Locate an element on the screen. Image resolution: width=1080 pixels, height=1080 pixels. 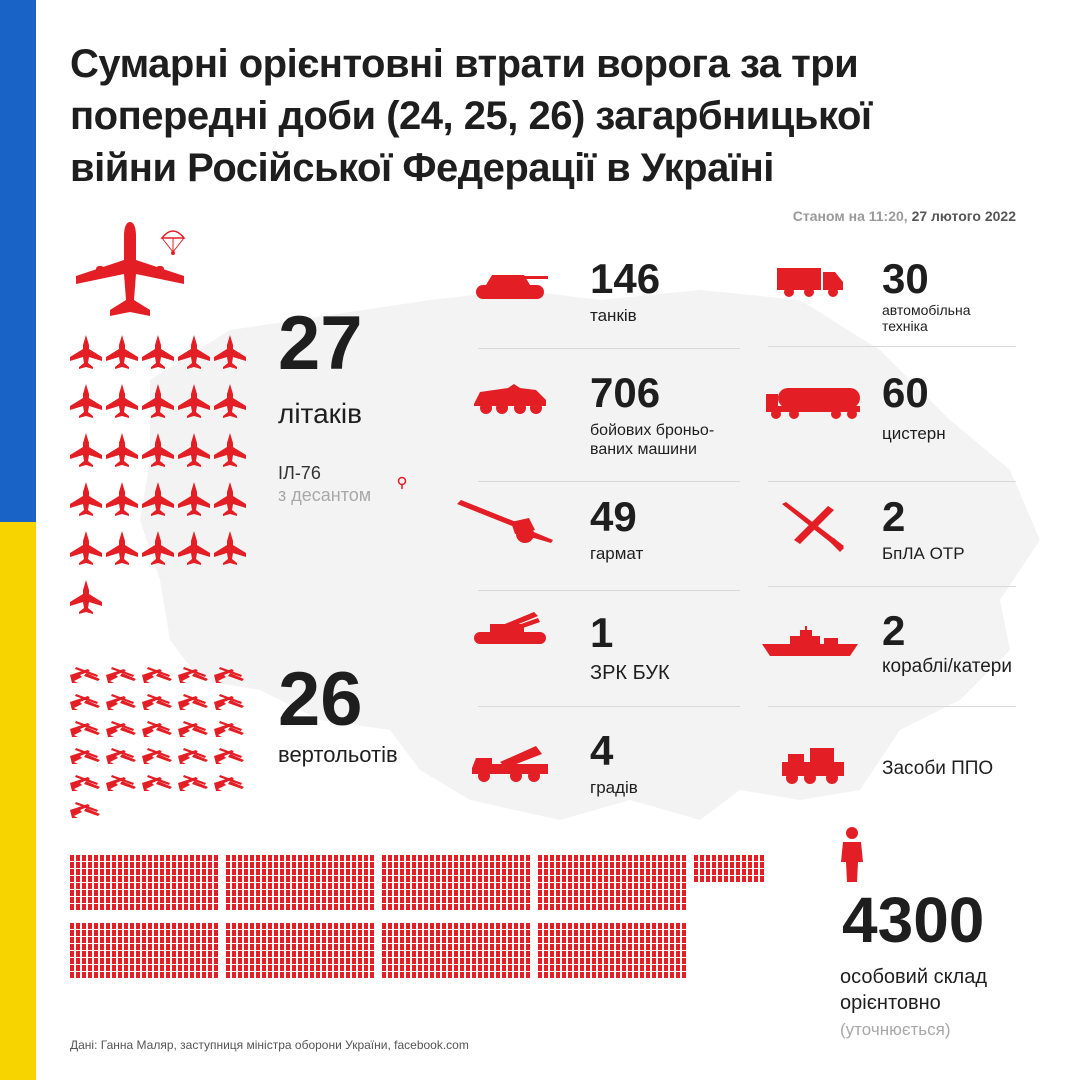
armored-vehicle-icon is located at coordinates (510, 399).